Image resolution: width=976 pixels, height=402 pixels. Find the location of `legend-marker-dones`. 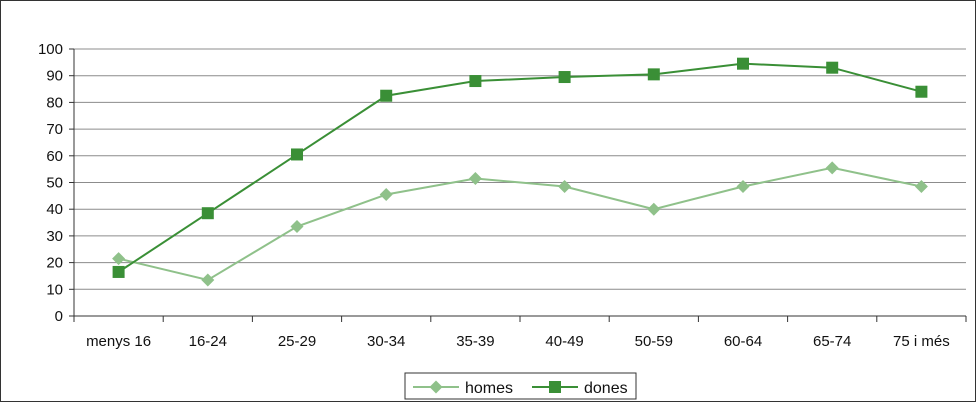

legend-marker-dones is located at coordinates (555, 387).